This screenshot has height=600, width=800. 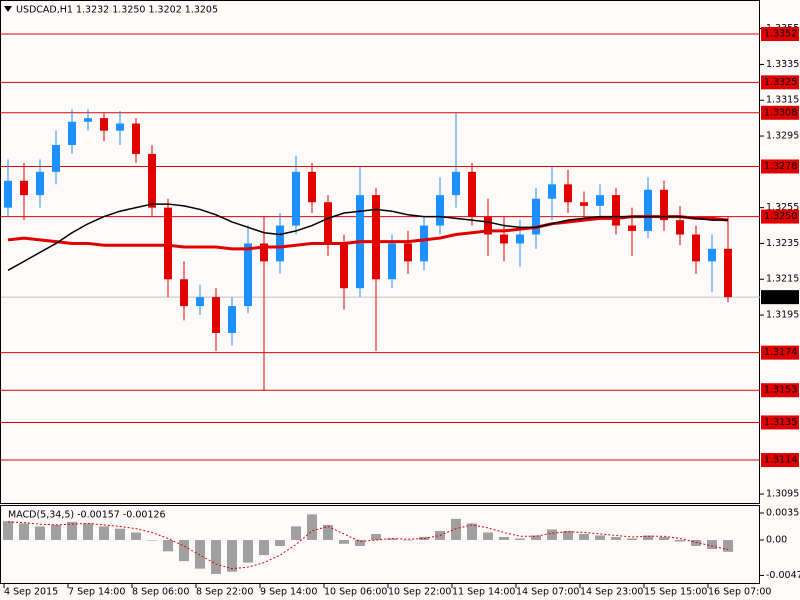 I want to click on x-tick-label: 16 Sep 07:00, so click(x=739, y=592).